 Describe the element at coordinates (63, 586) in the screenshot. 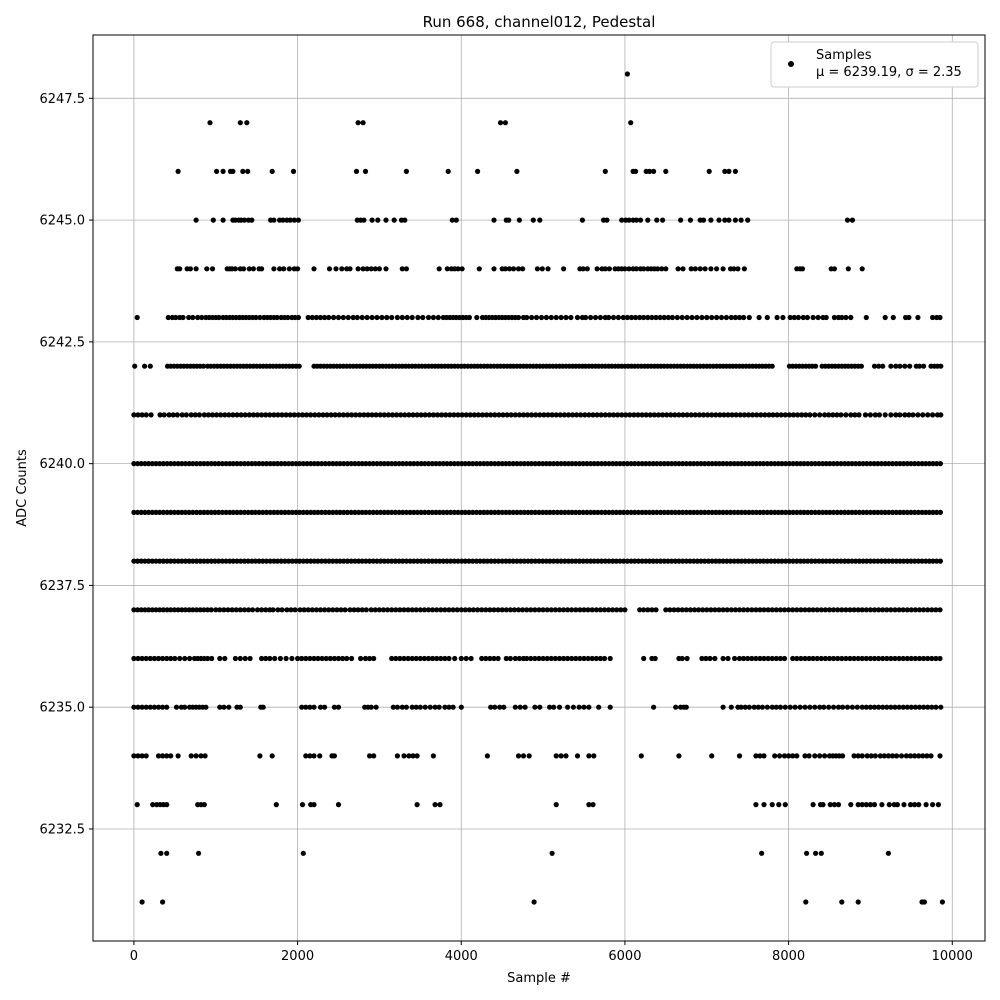

I see `y-tick-label: 6237.5` at that location.